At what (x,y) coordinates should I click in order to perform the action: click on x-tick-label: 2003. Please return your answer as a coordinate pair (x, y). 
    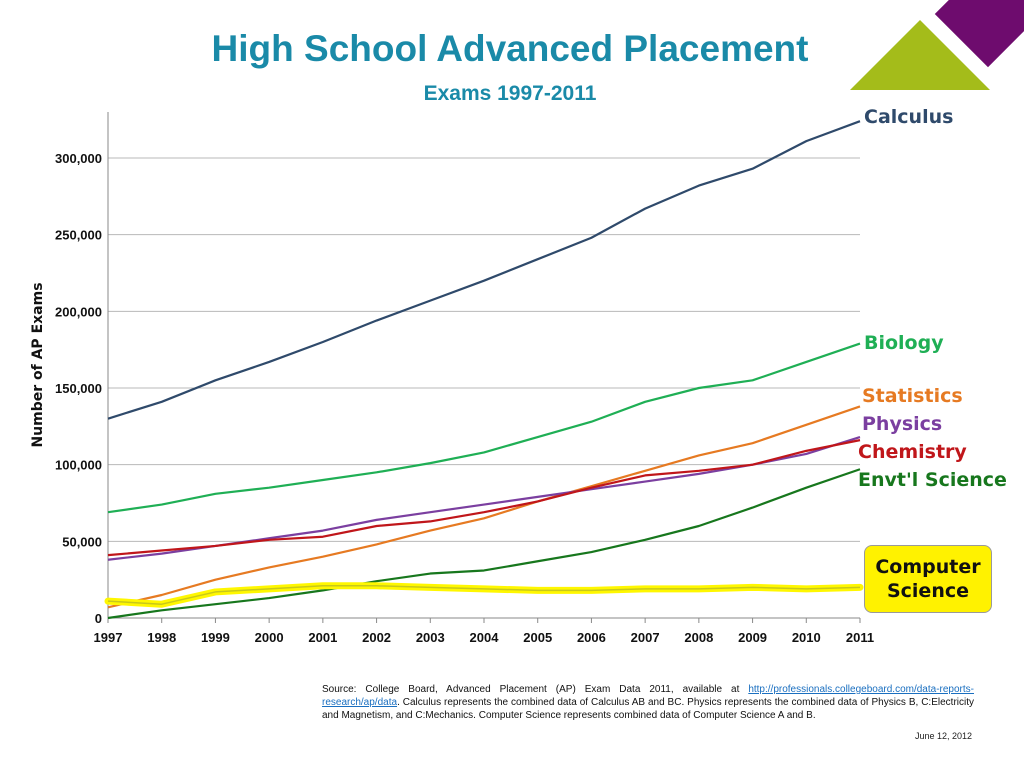
    Looking at the image, I should click on (430, 637).